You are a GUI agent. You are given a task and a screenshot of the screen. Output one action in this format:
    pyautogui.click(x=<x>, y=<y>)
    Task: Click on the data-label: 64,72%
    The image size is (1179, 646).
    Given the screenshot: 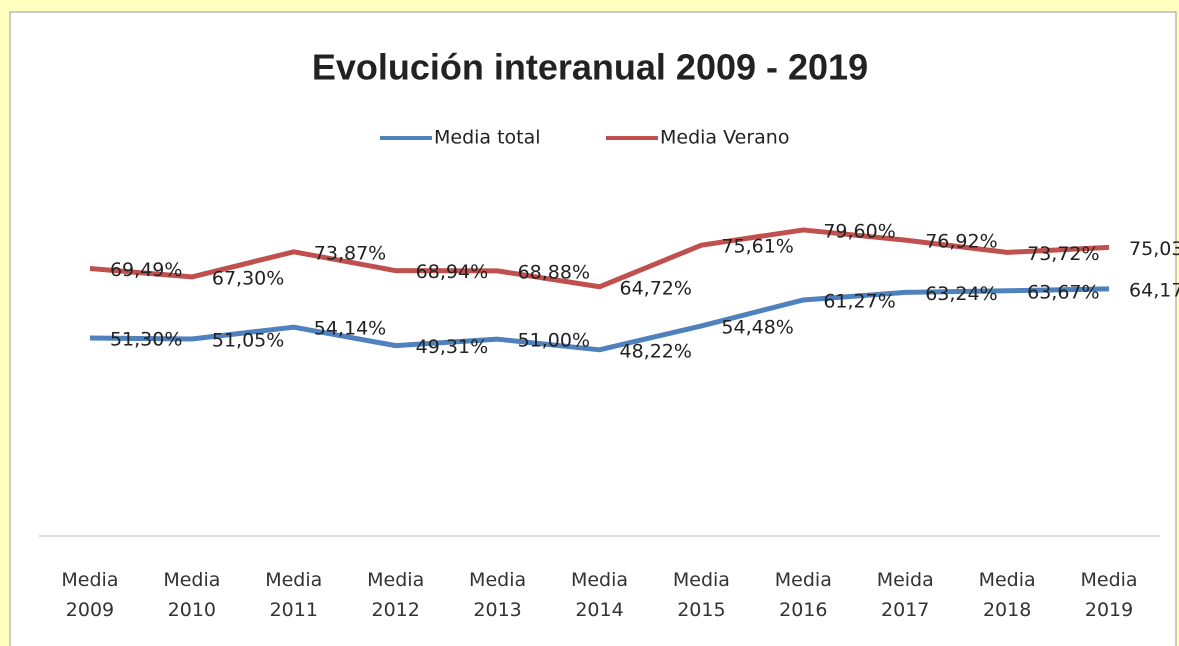 What is the action you would take?
    pyautogui.click(x=656, y=288)
    